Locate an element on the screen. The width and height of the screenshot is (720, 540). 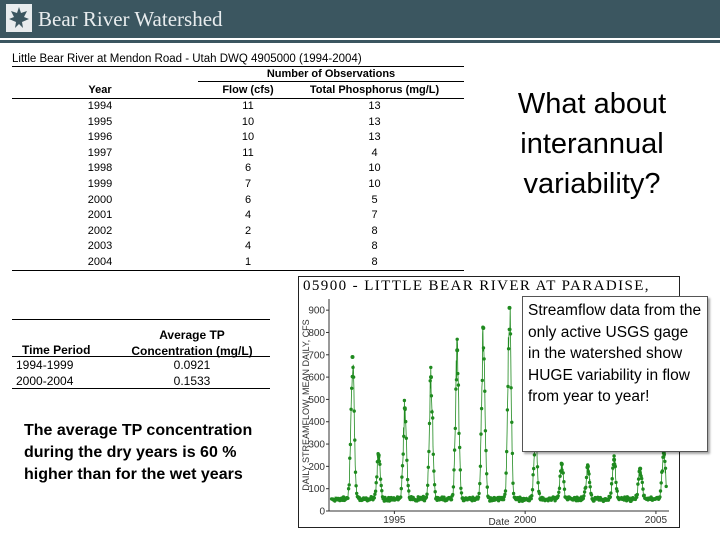
tp-cell: 4 is located at coordinates (374, 152).